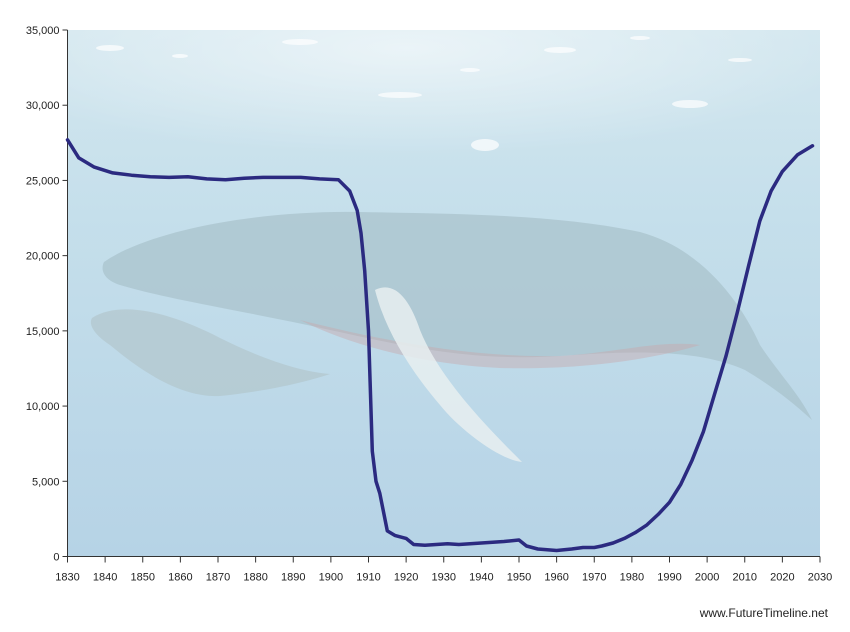  Describe the element at coordinates (180, 578) in the screenshot. I see `x-tick-label: 1860` at that location.